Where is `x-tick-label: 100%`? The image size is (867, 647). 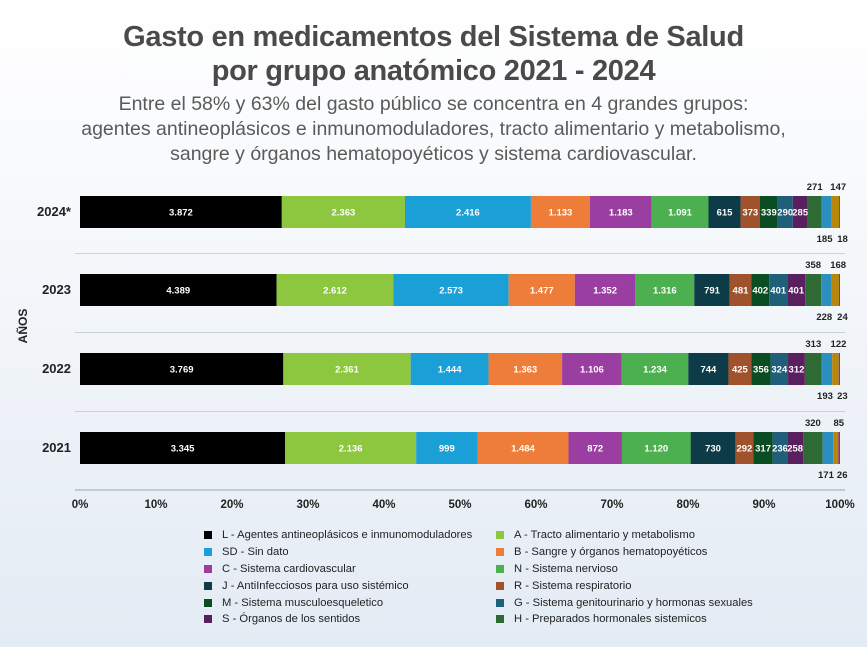
x-tick-label: 100% is located at coordinates (839, 505).